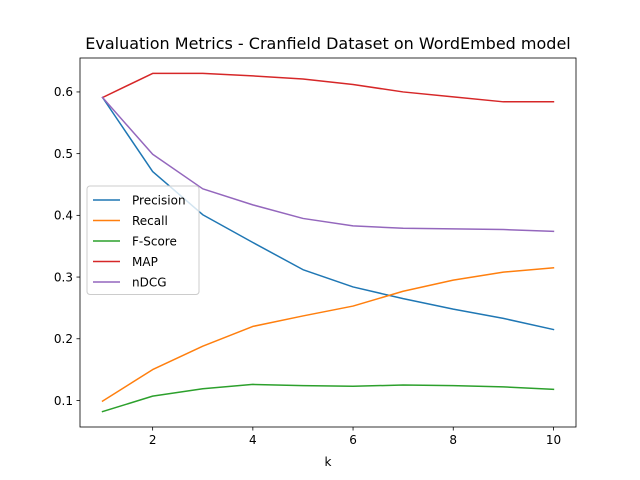  What do you see at coordinates (63, 401) in the screenshot?
I see `y-tick-label: 0.1` at bounding box center [63, 401].